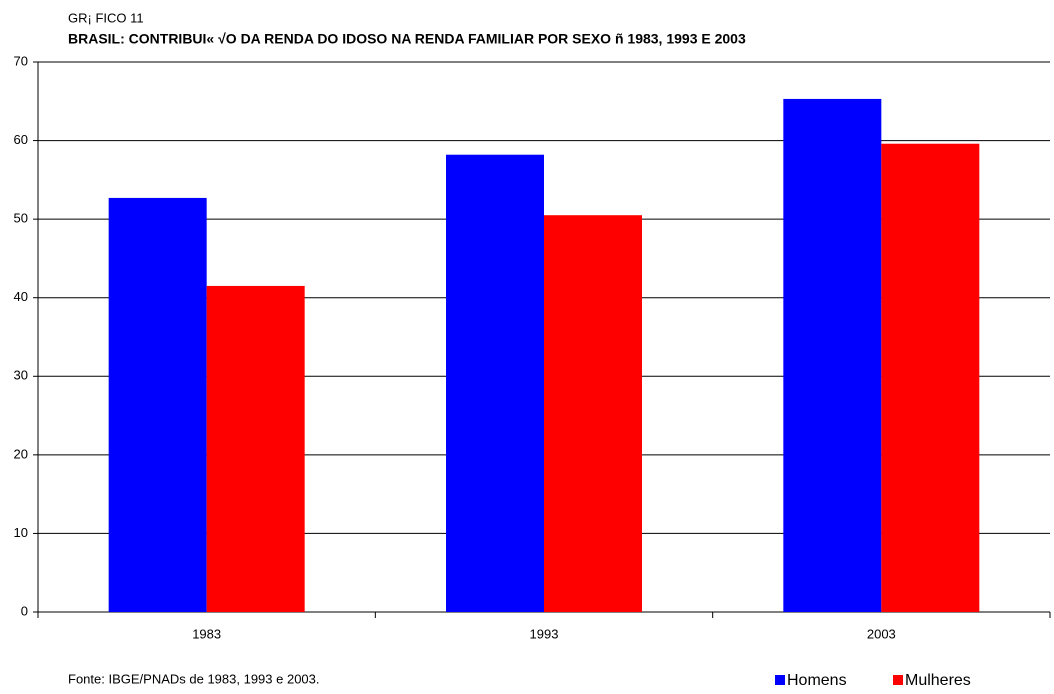 The image size is (1054, 694). I want to click on y-tick-label: 20, so click(21, 453).